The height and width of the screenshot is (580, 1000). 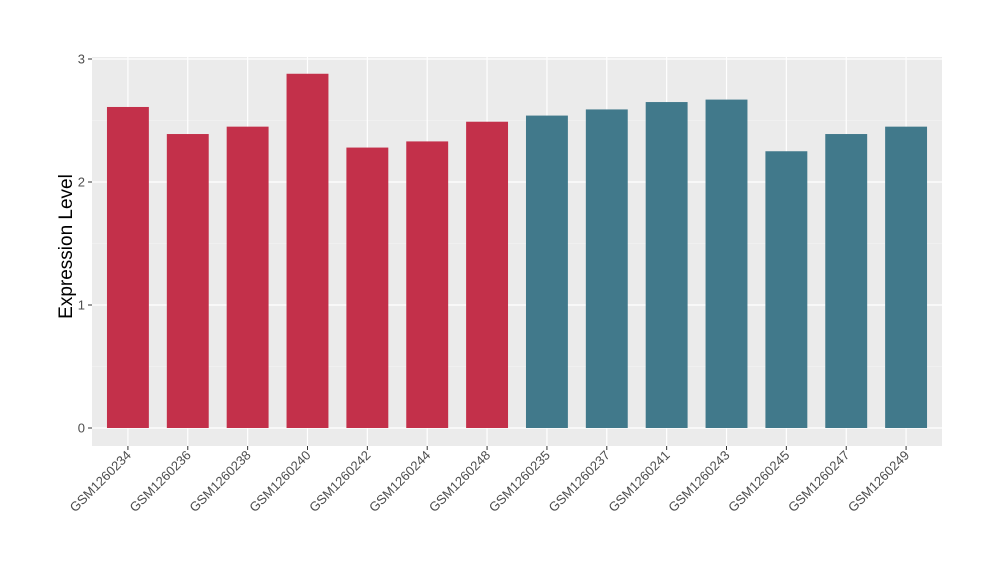 What do you see at coordinates (127, 267) in the screenshot?
I see `bar-GSM1260234` at bounding box center [127, 267].